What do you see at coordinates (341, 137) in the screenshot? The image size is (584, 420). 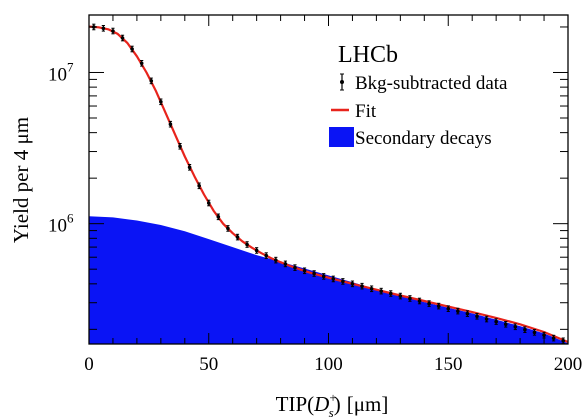 I see `legend-area-swatch` at bounding box center [341, 137].